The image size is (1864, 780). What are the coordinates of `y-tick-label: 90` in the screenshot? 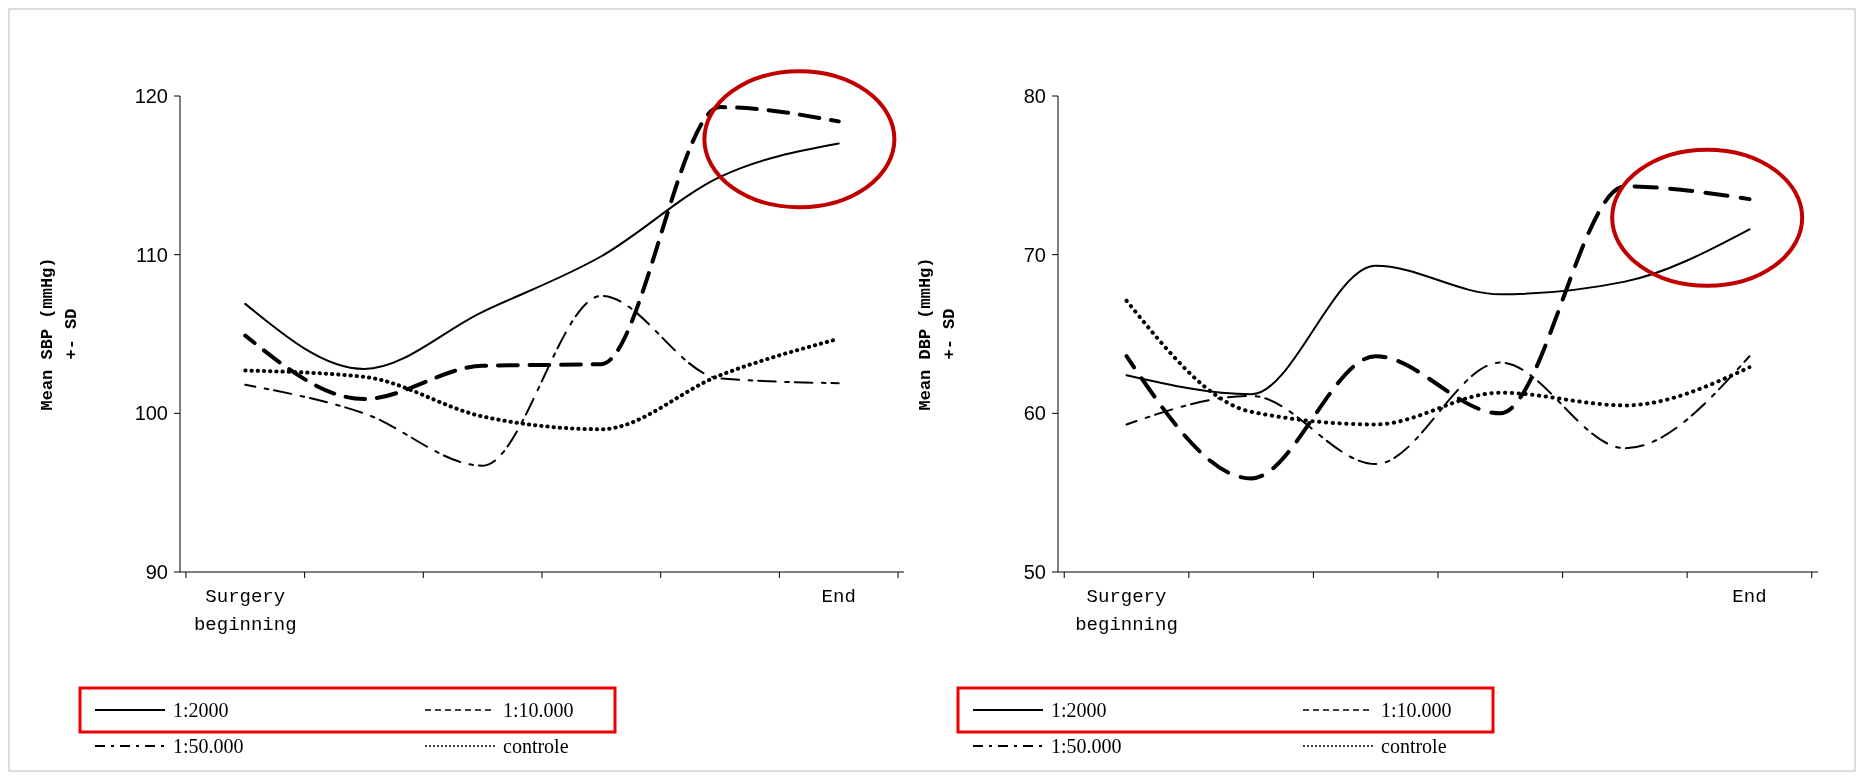 It's located at (156, 572).